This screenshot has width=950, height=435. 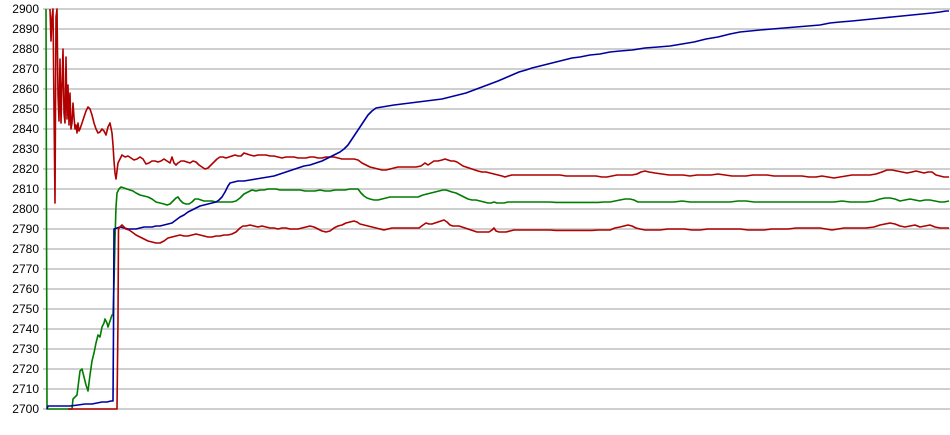 I want to click on y-axis-tick-label: 2900, so click(x=25, y=9).